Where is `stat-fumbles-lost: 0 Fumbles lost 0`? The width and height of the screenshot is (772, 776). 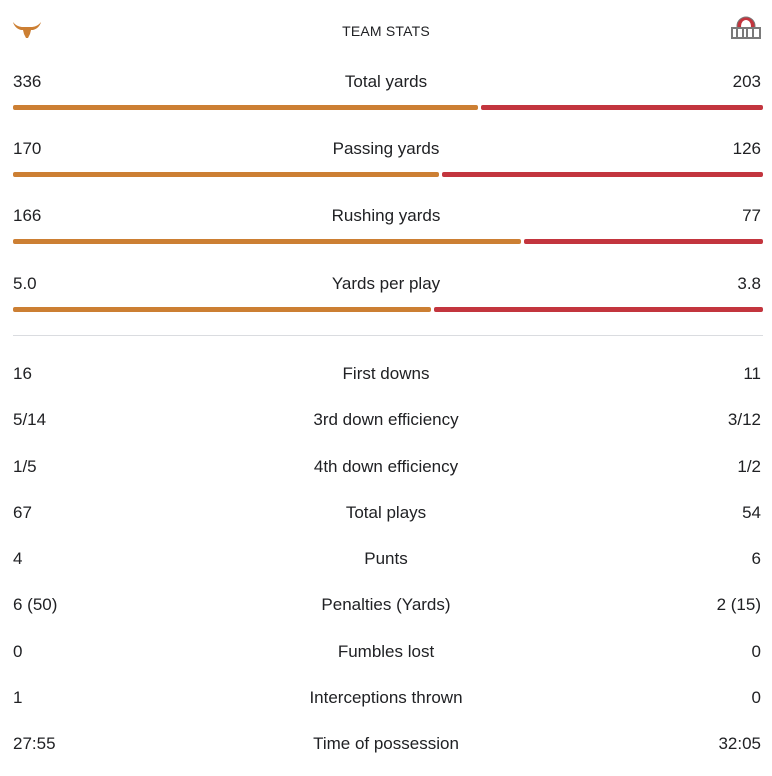 stat-fumbles-lost: 0 Fumbles lost 0 is located at coordinates (386, 654).